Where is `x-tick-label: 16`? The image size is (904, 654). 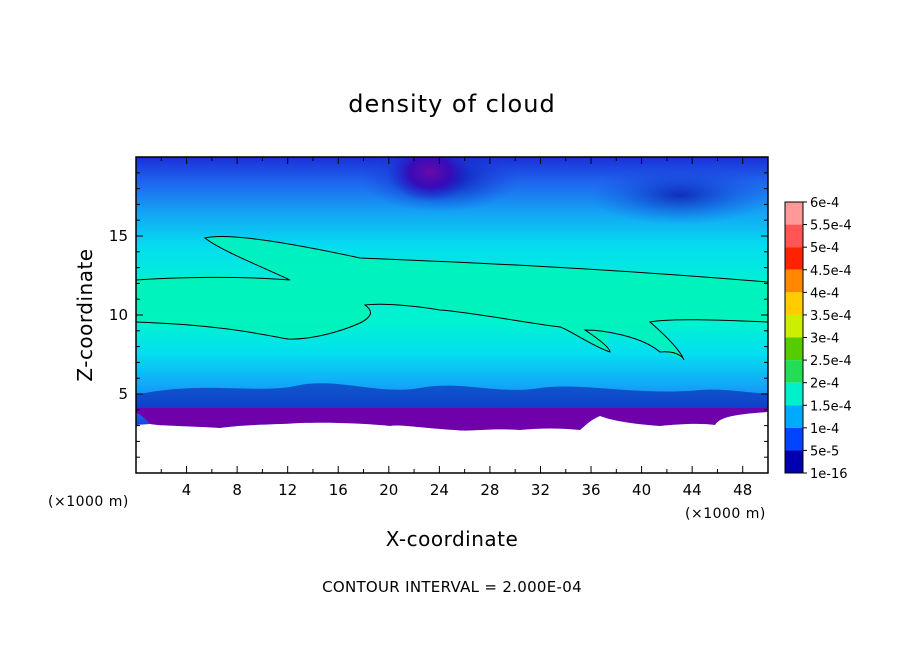
x-tick-label: 16 is located at coordinates (338, 490).